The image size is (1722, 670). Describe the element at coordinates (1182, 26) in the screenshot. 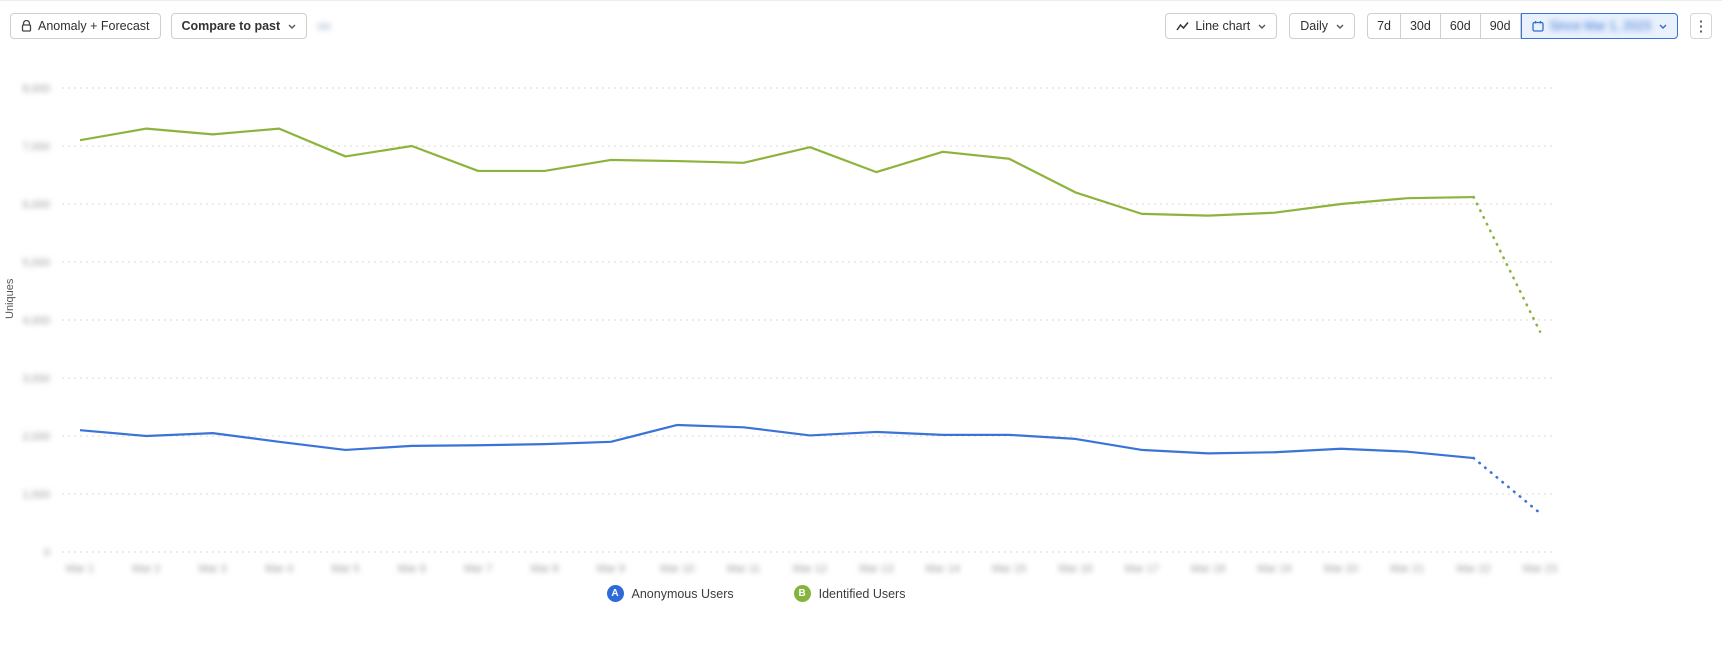

I see `line-chart-icon` at that location.